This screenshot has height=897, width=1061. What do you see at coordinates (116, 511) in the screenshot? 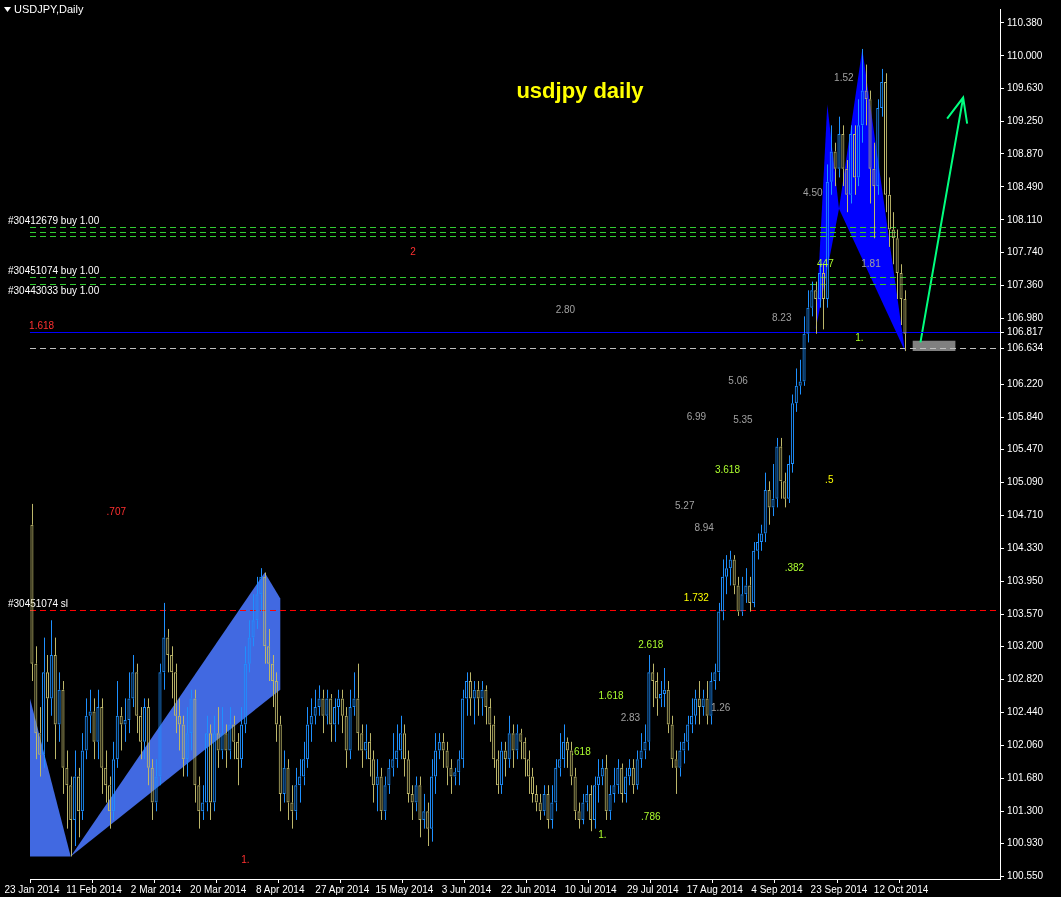
I see `annotation: .707` at bounding box center [116, 511].